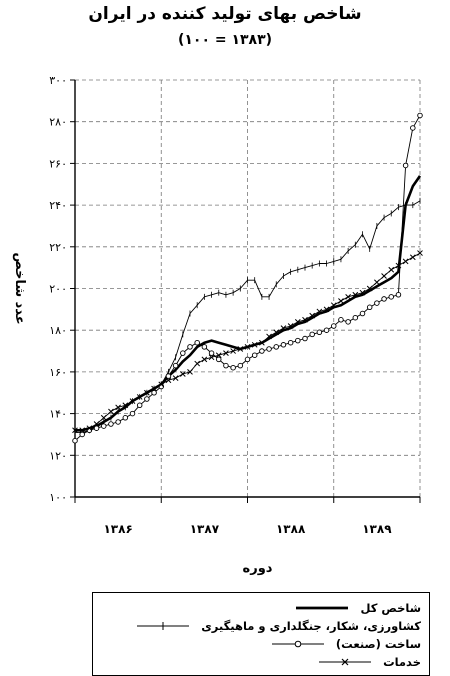  Describe the element at coordinates (117, 529) in the screenshot. I see `x-tick-label: ۱۳۸۶` at that location.